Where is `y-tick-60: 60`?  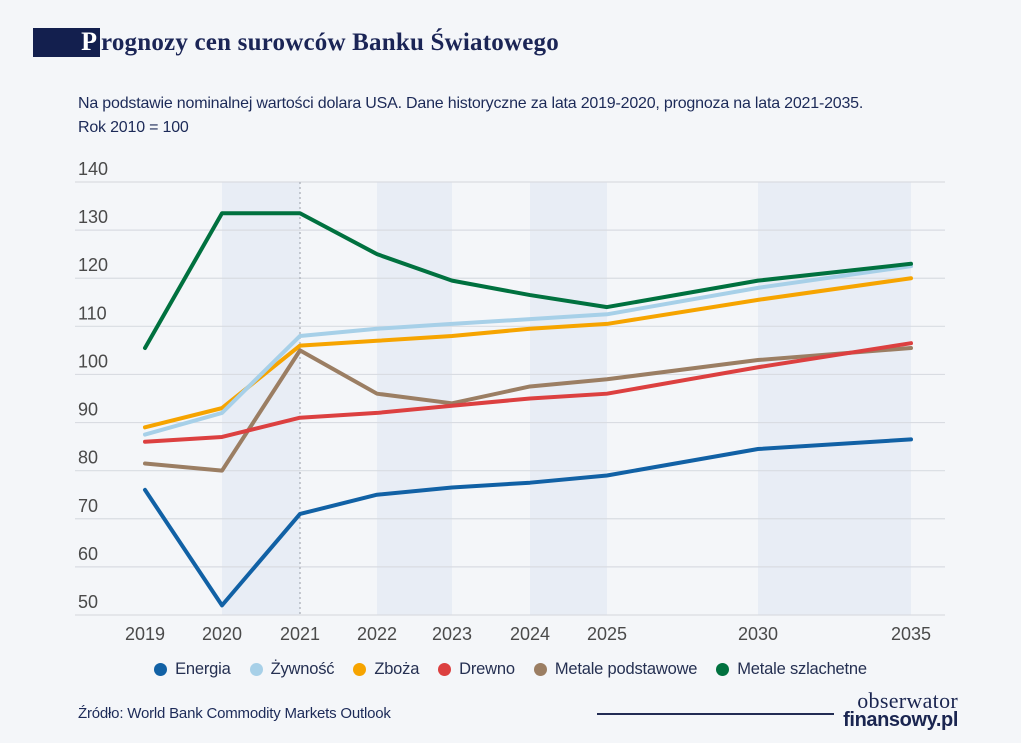
y-tick-60: 60 is located at coordinates (88, 554).